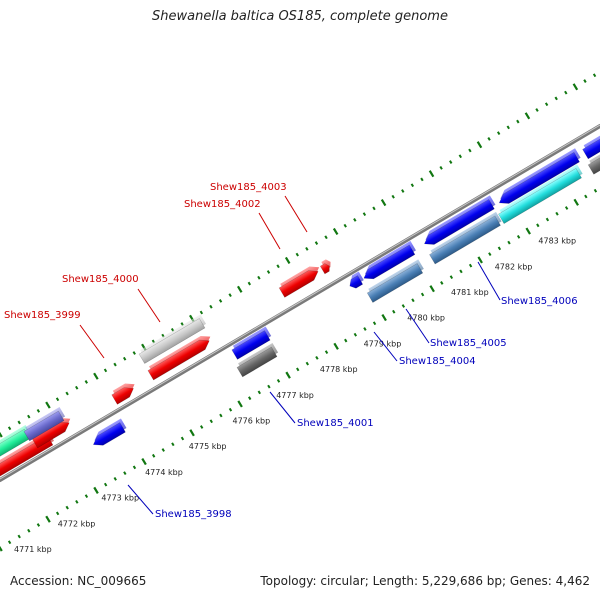 The image size is (600, 600). Describe the element at coordinates (33, 549) in the screenshot. I see `scale-label: 4771 kbp` at that location.